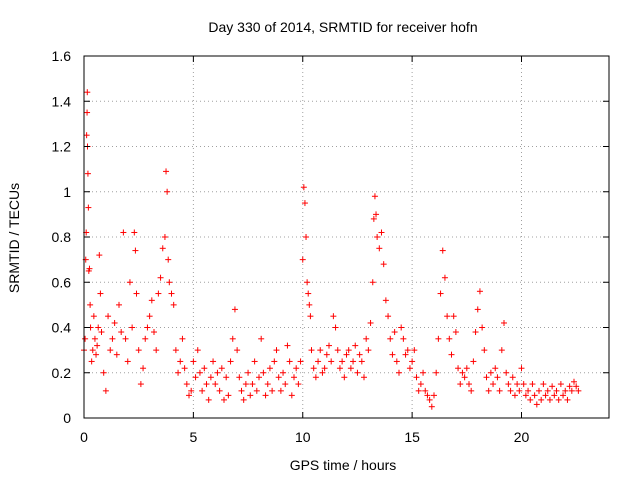 Image resolution: width=640 pixels, height=480 pixels. Describe the element at coordinates (67, 418) in the screenshot. I see `y-tick-label: 0` at that location.